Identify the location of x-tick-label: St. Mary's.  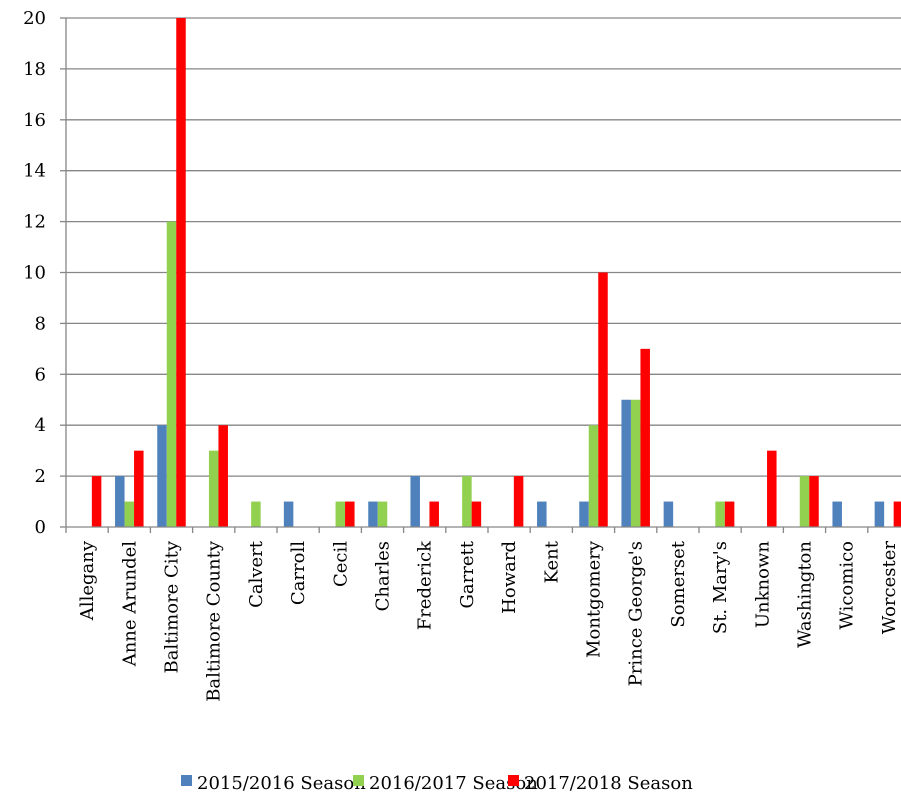
(720, 587).